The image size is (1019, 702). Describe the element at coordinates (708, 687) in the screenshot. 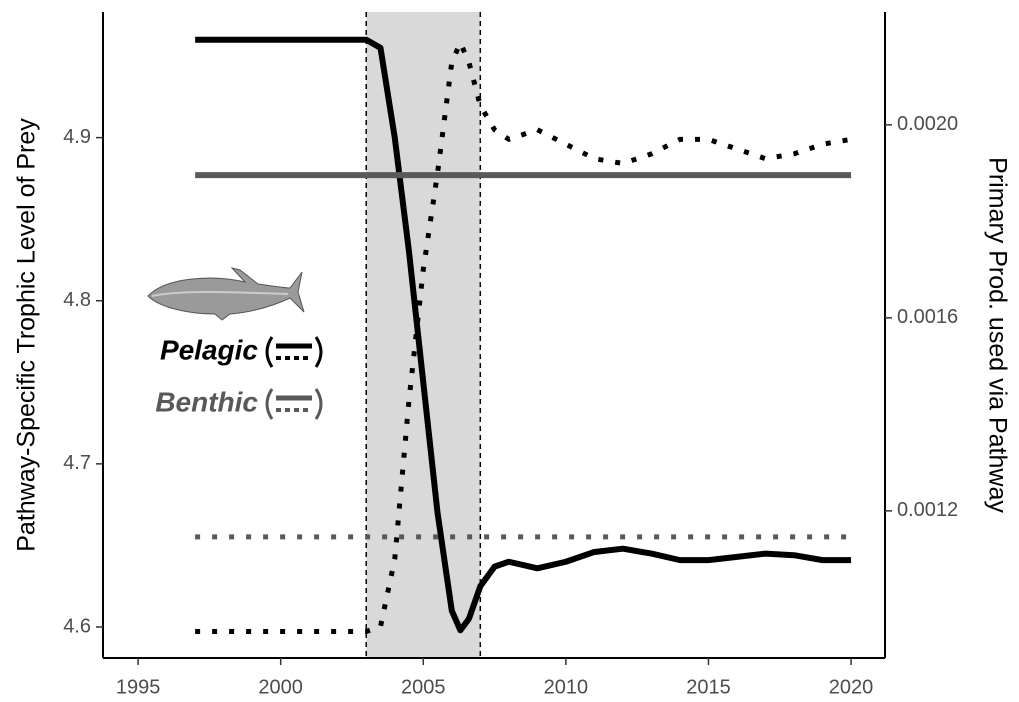

I see `x-tick-label: 2015` at that location.